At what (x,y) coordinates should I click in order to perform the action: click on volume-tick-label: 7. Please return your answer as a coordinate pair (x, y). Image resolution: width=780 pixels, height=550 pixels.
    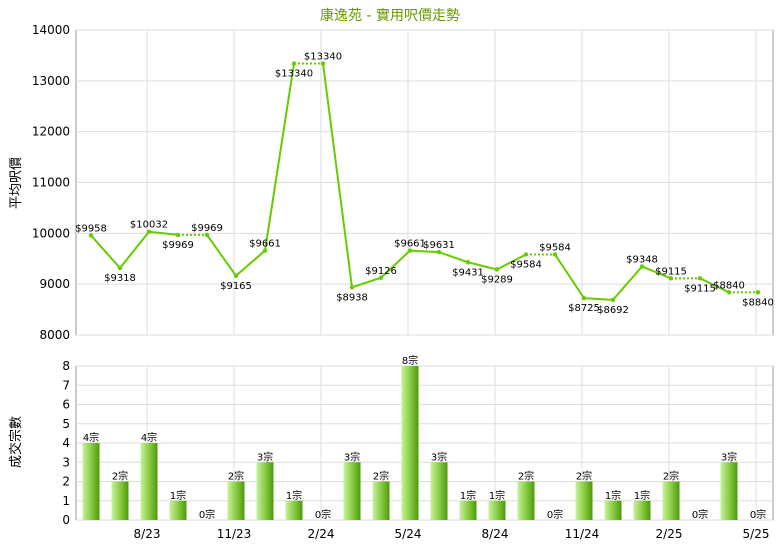
    Looking at the image, I should click on (66, 385).